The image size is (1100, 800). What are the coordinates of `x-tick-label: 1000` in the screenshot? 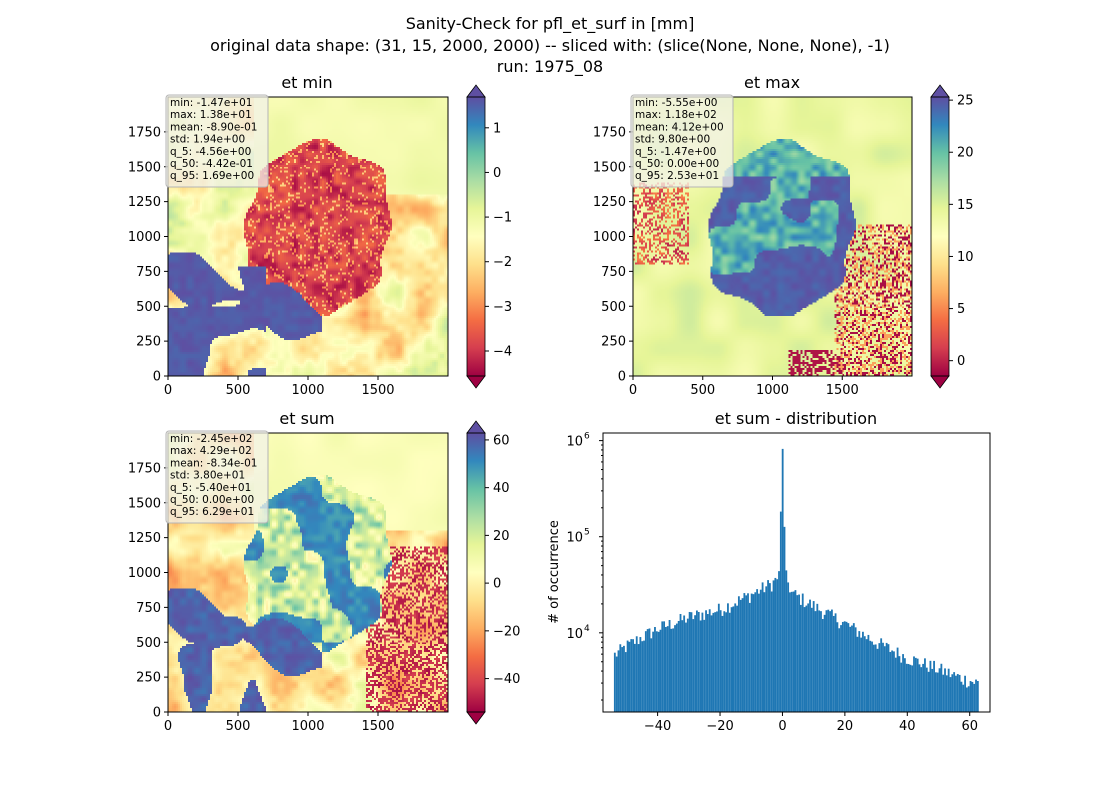 It's located at (307, 390).